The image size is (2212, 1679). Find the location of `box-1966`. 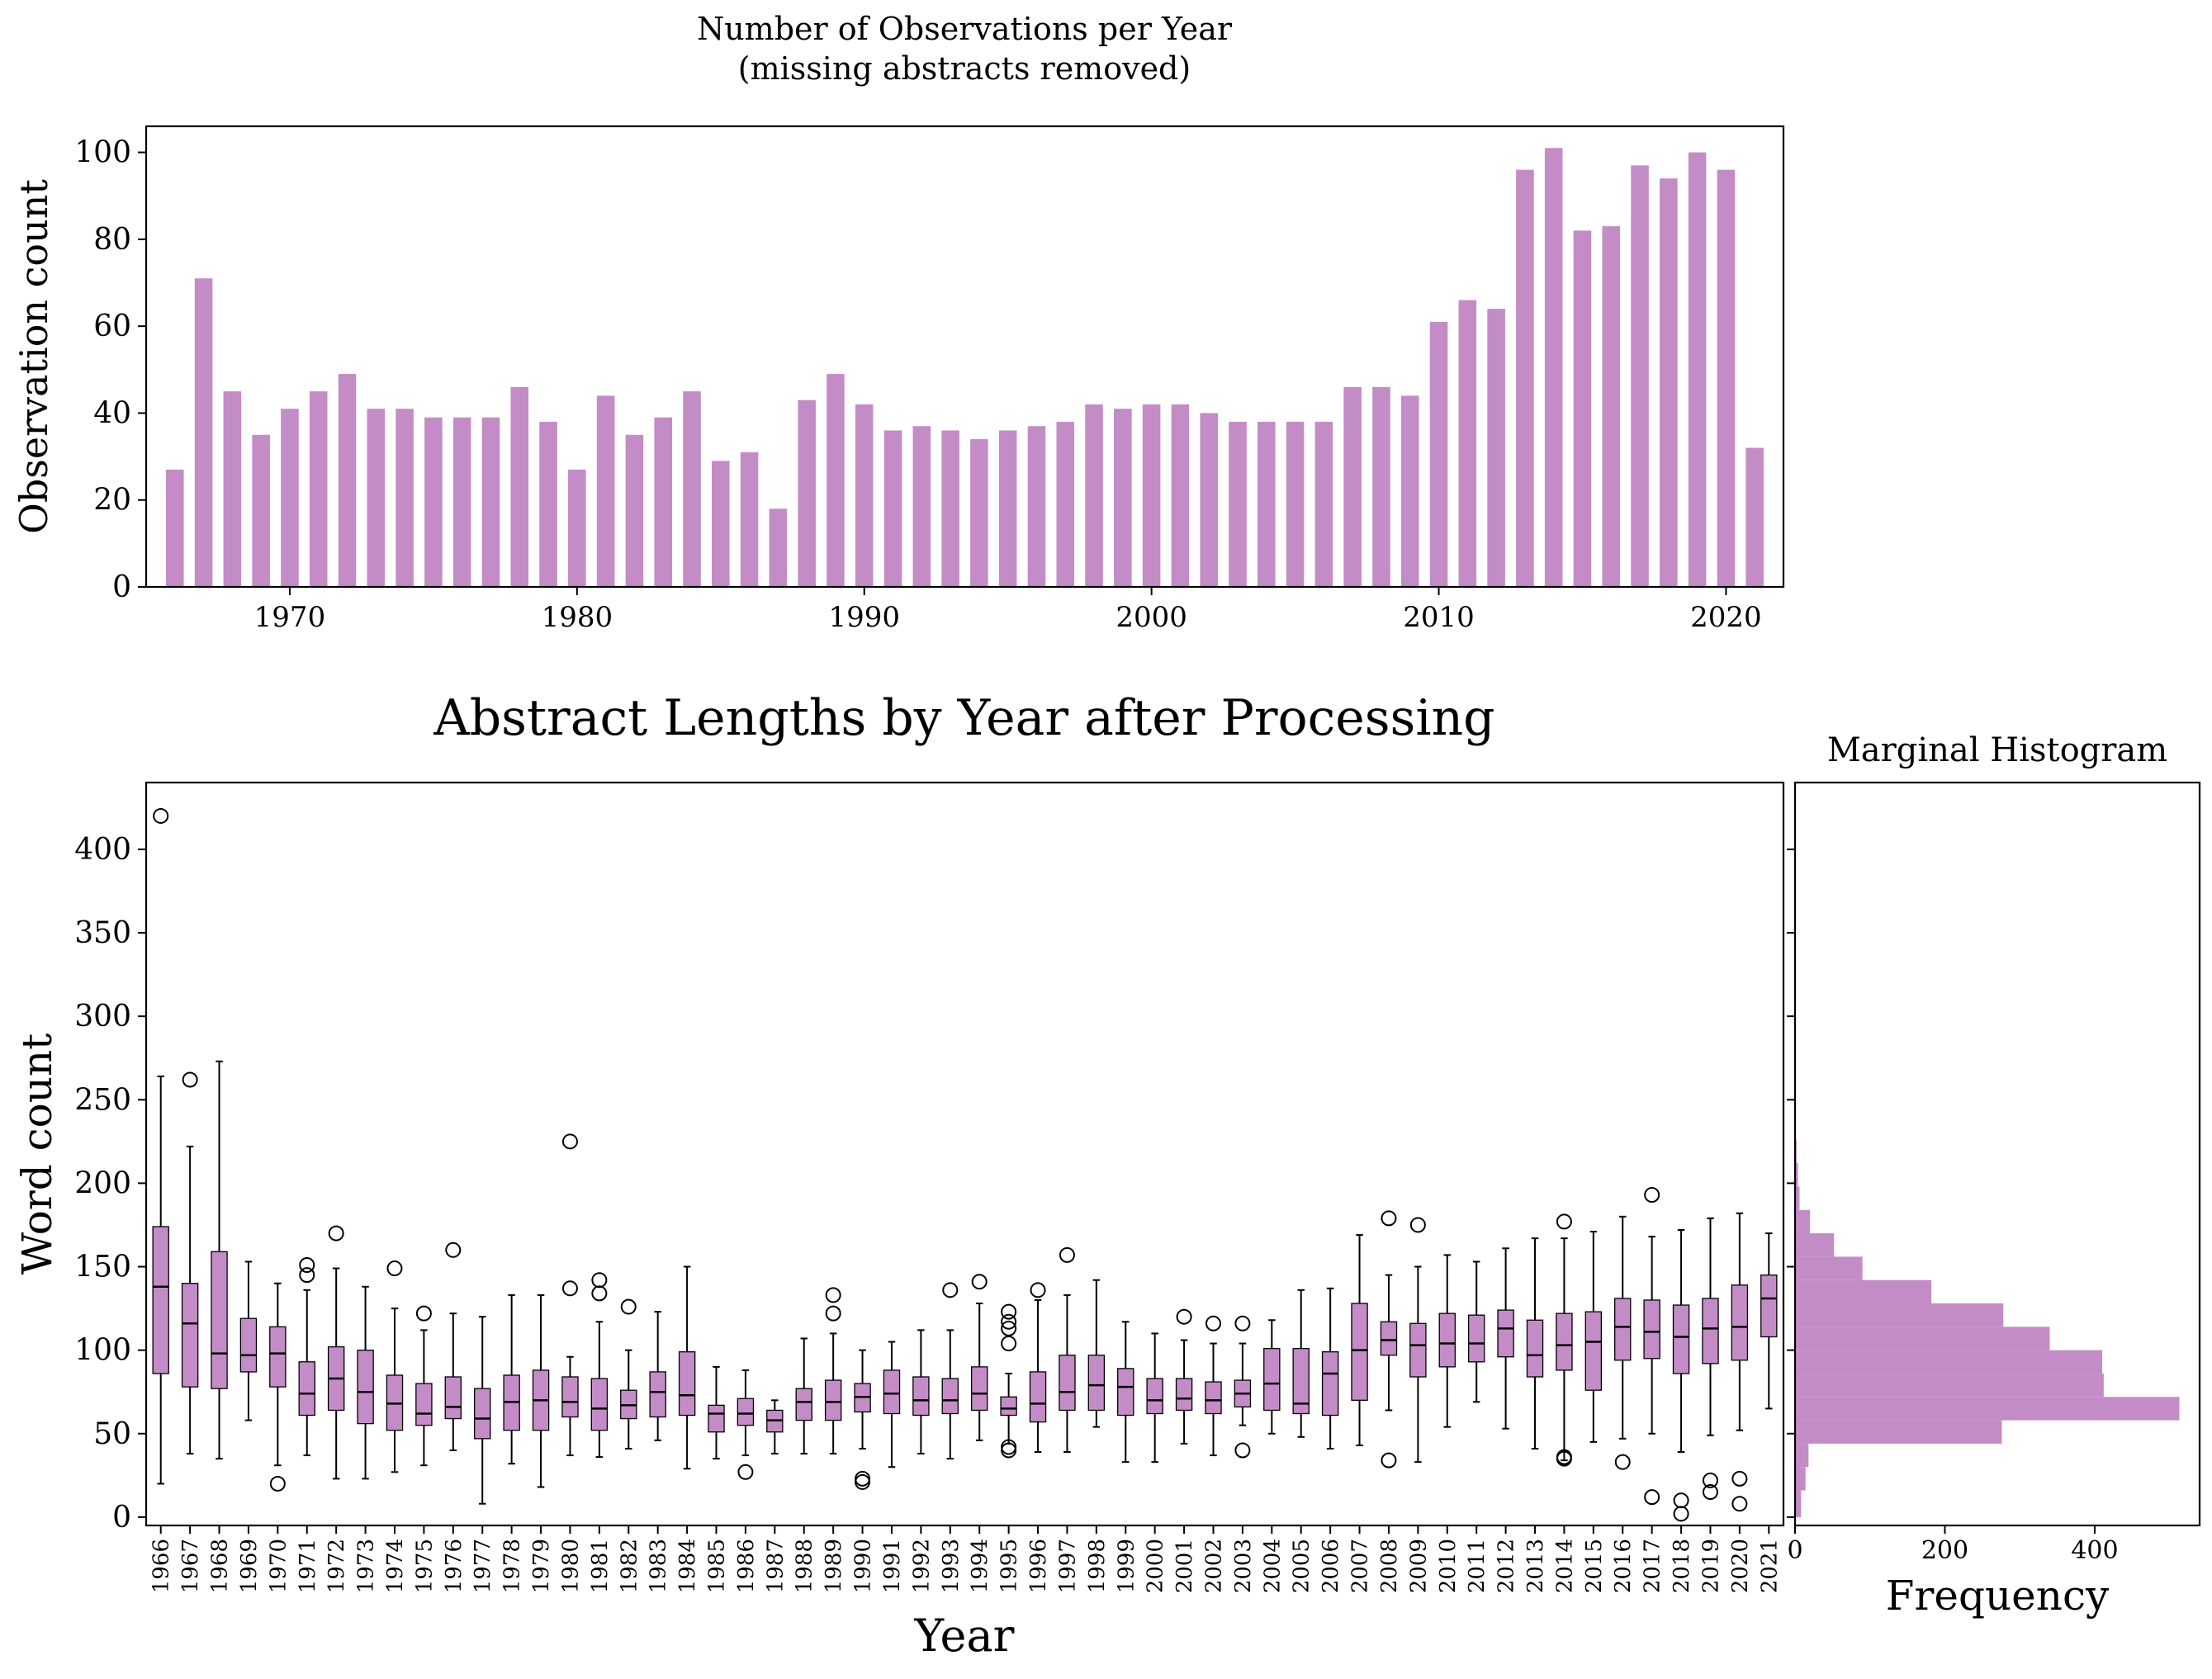

box-1966 is located at coordinates (160, 1146).